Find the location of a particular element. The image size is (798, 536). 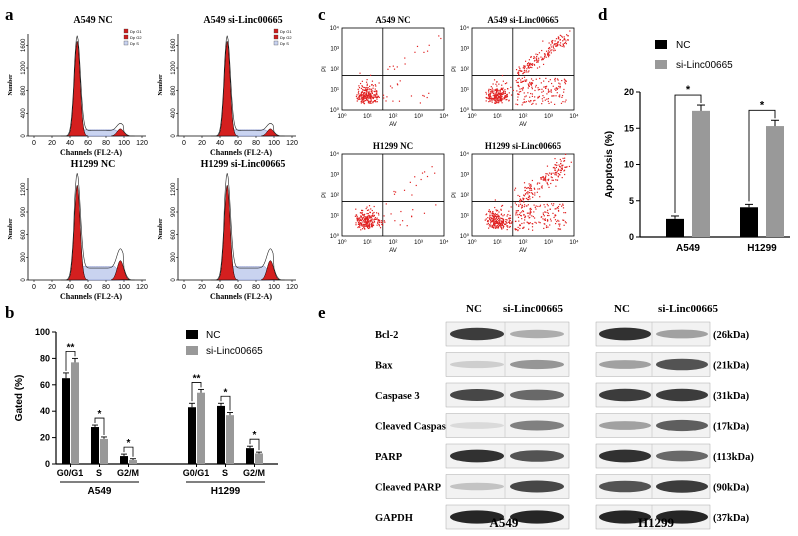

x-tick-label: 10¹ is located at coordinates (367, 243).